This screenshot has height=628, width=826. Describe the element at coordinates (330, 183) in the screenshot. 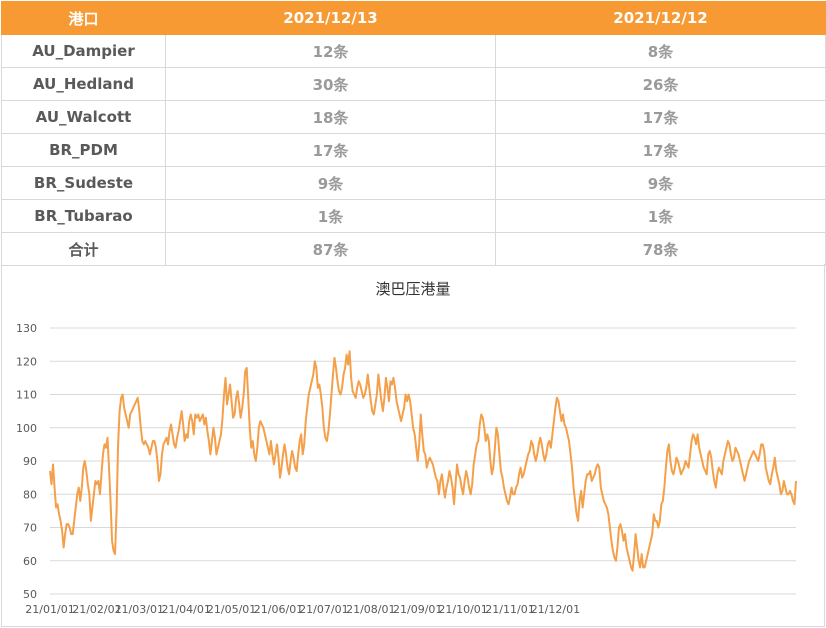

I see `count-1213: 9条` at that location.